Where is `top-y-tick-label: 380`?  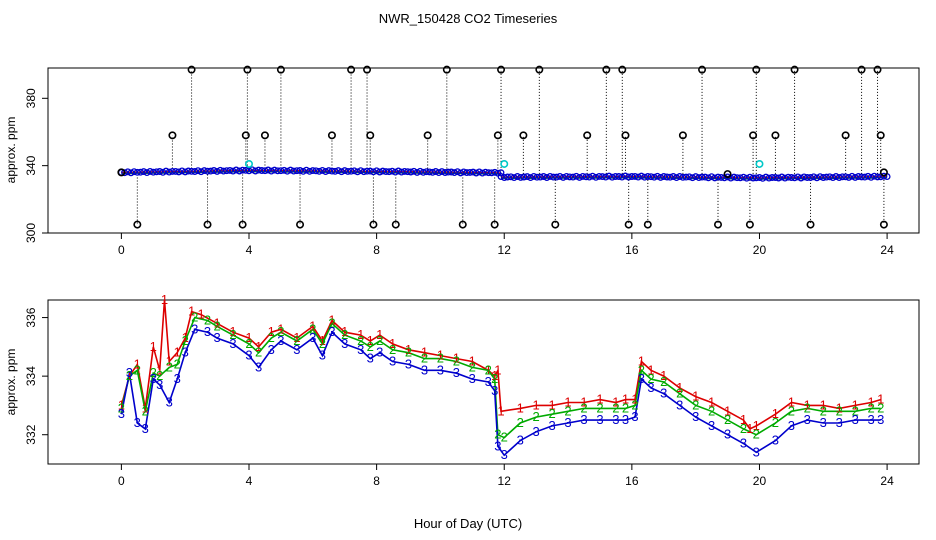 top-y-tick-label: 380 is located at coordinates (31, 98).